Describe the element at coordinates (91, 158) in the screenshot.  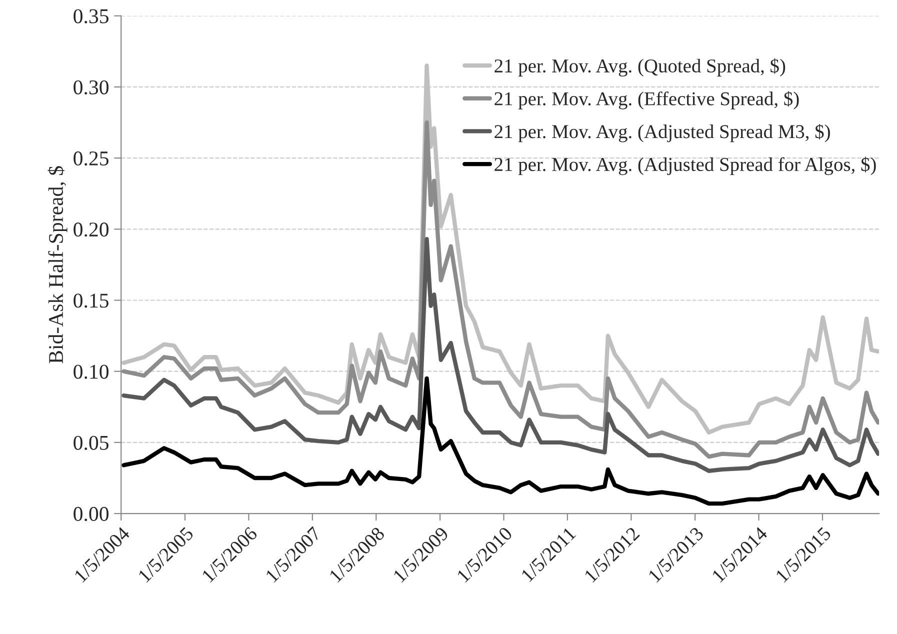
I see `y-tick-label: 0.25` at that location.